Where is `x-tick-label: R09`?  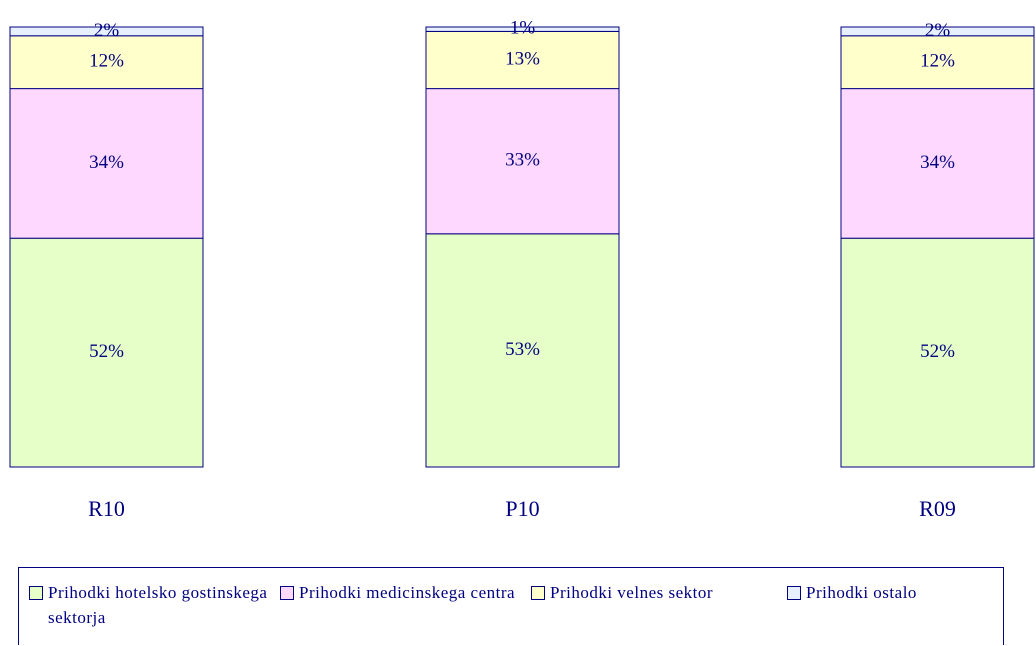
x-tick-label: R09 is located at coordinates (937, 508).